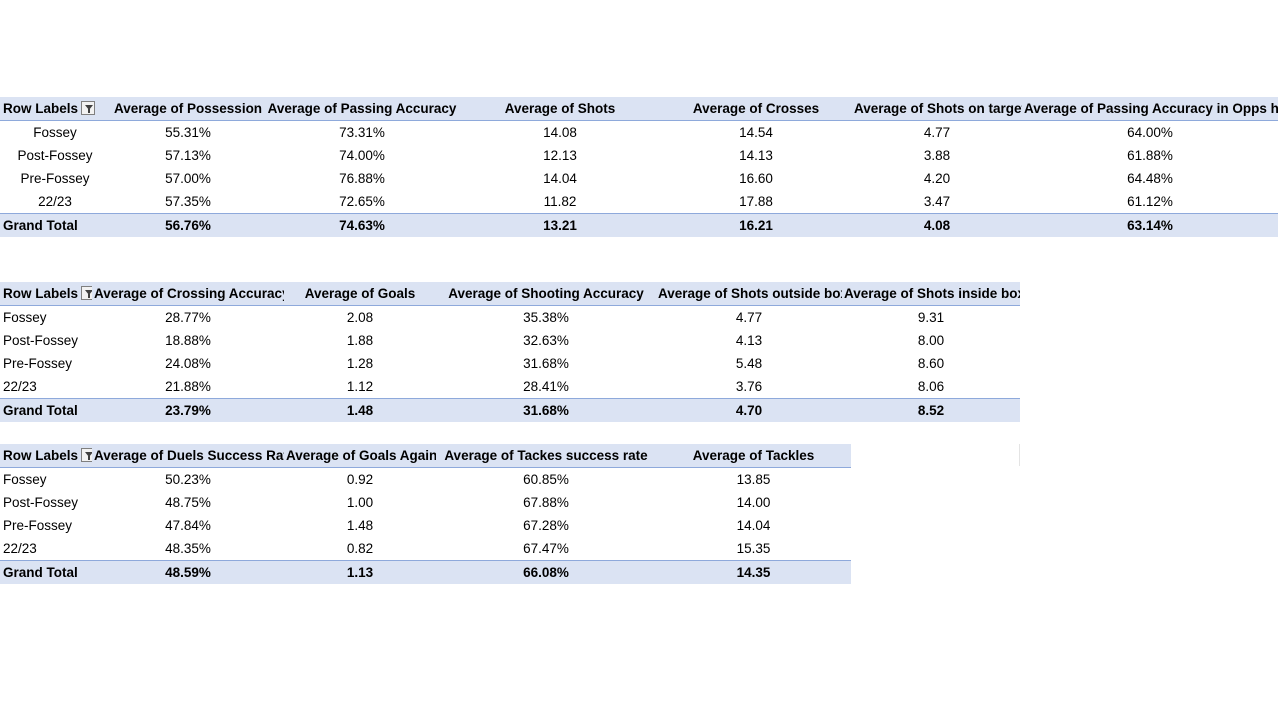 This screenshot has width=1280, height=720. I want to click on table-cell: 67.88%, so click(546, 502).